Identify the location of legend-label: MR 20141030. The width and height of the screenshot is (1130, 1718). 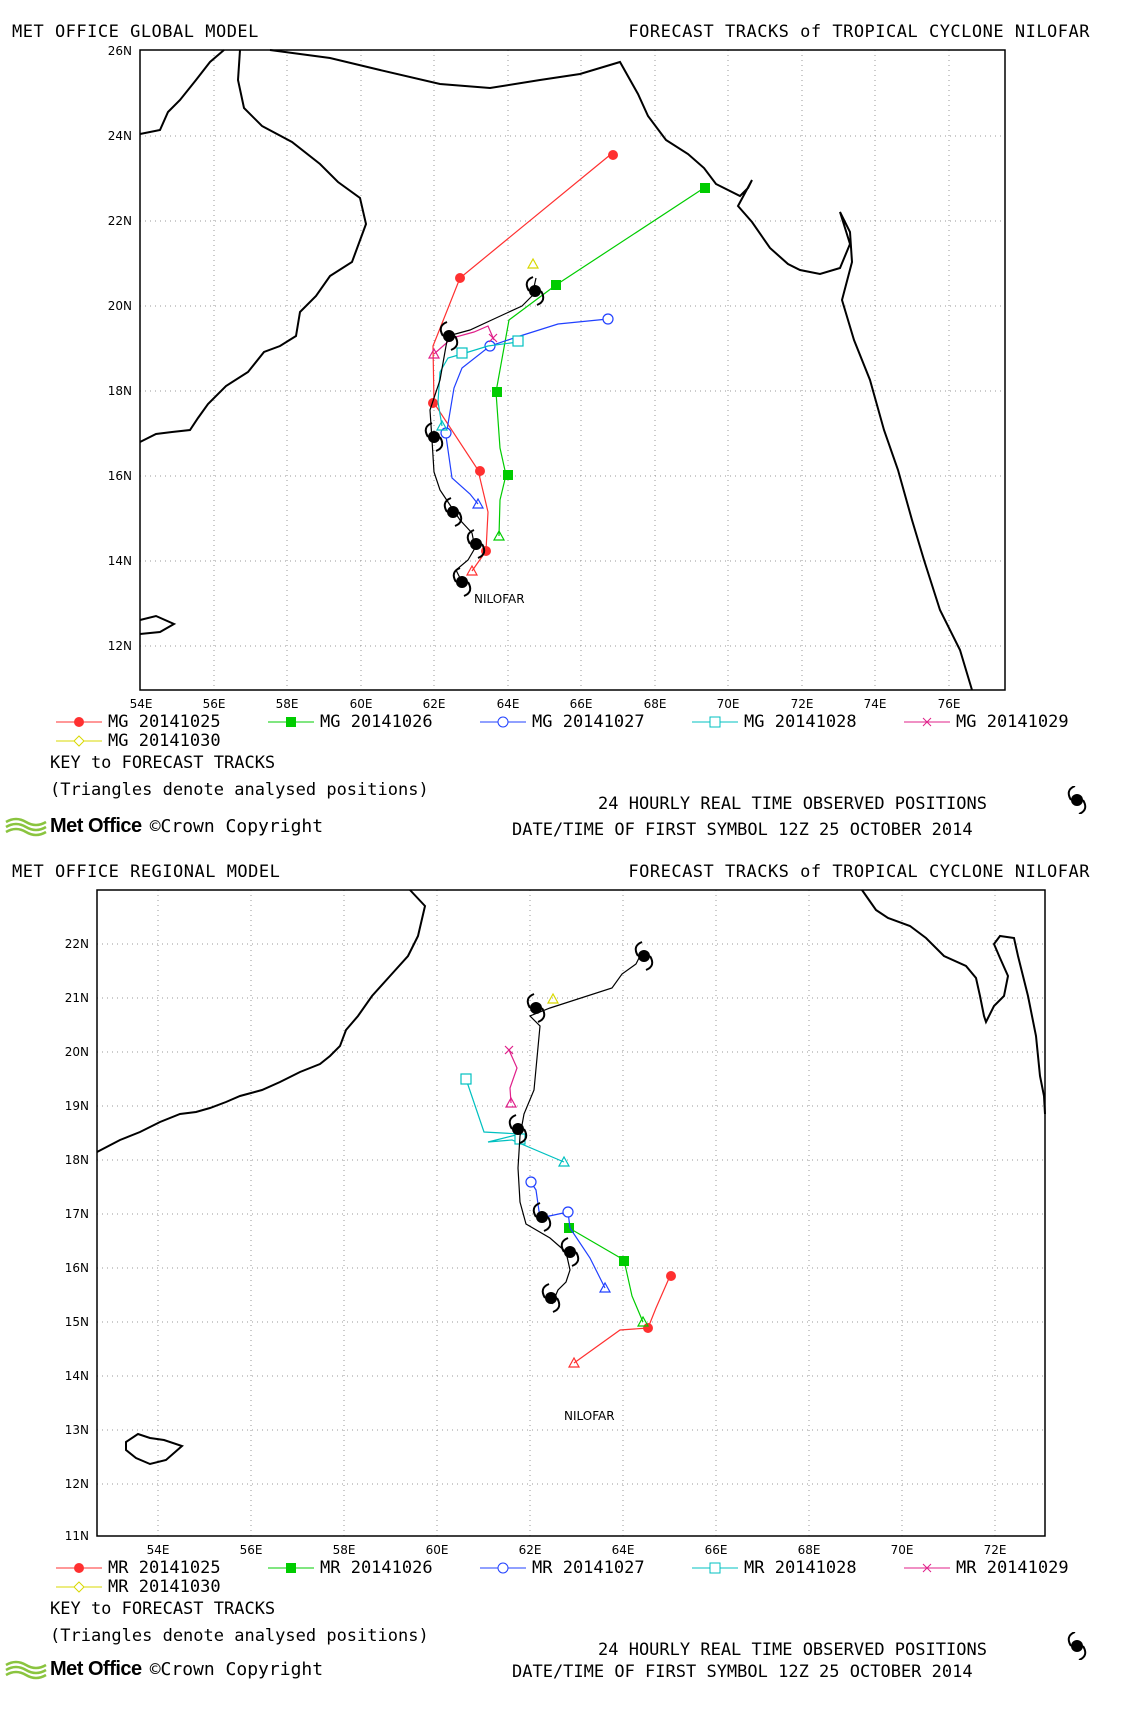
(164, 1587).